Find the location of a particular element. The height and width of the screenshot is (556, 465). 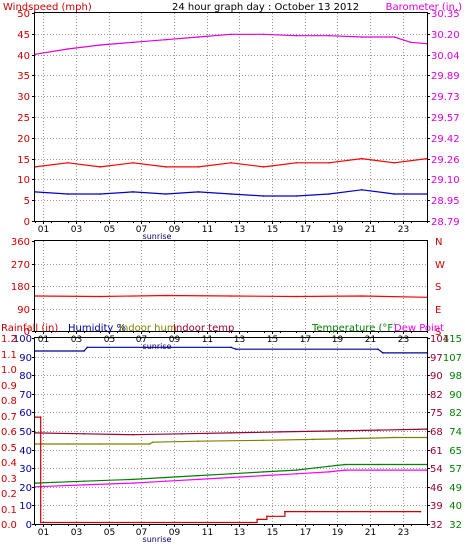

windspeed-tick-label: 35 is located at coordinates (23, 76).